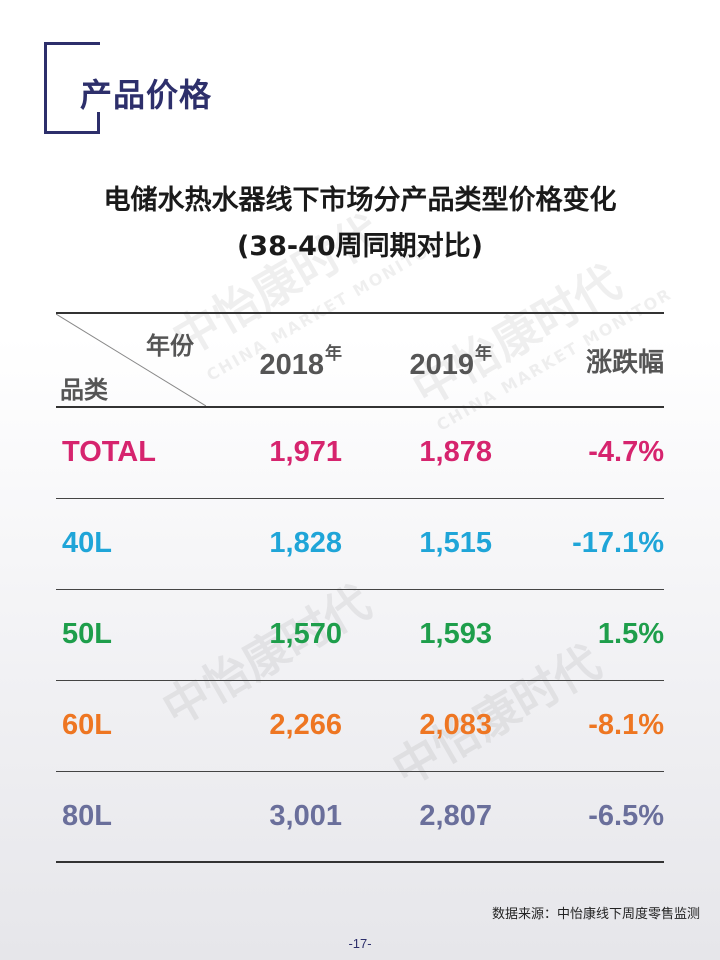 The height and width of the screenshot is (960, 720). What do you see at coordinates (305, 634) in the screenshot?
I see `value-2018-cell: 1,570` at bounding box center [305, 634].